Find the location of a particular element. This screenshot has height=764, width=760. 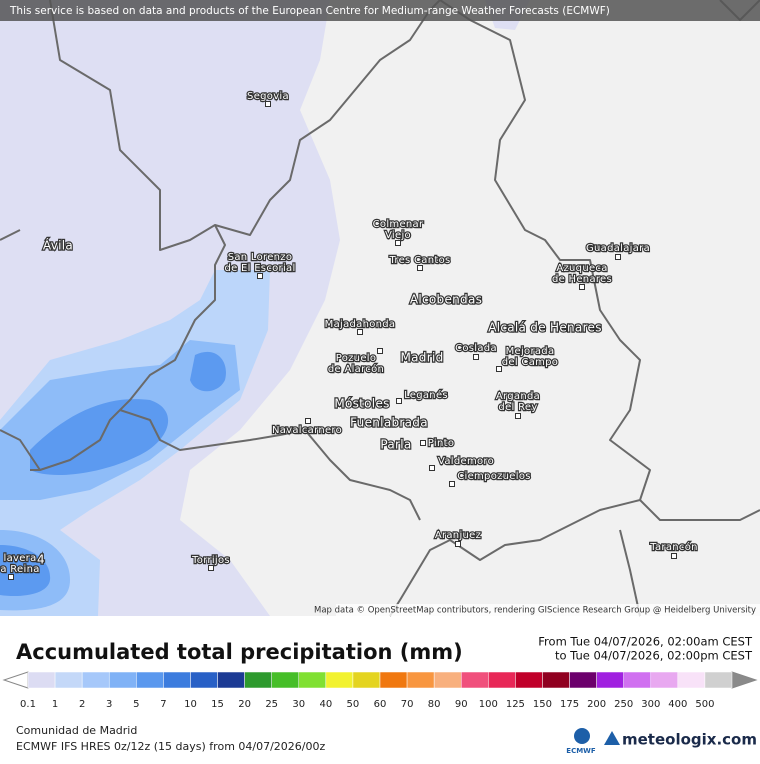

scale-label: 50 is located at coordinates (353, 704).